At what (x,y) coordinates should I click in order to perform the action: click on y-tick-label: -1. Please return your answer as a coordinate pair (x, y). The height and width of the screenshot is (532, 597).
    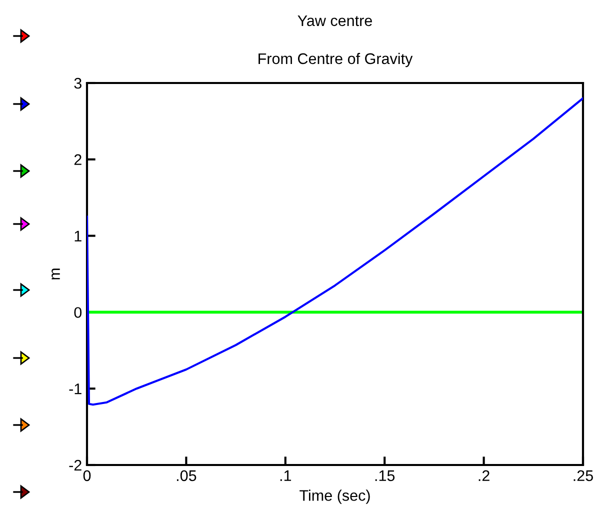
    Looking at the image, I should click on (75, 389).